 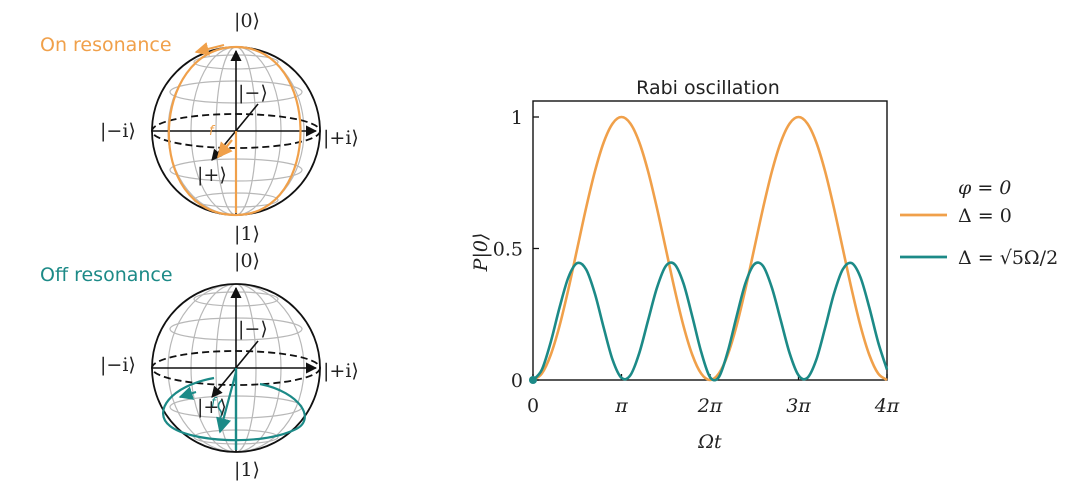 What do you see at coordinates (709, 442) in the screenshot?
I see `x-axis-label: Ωt` at bounding box center [709, 442].